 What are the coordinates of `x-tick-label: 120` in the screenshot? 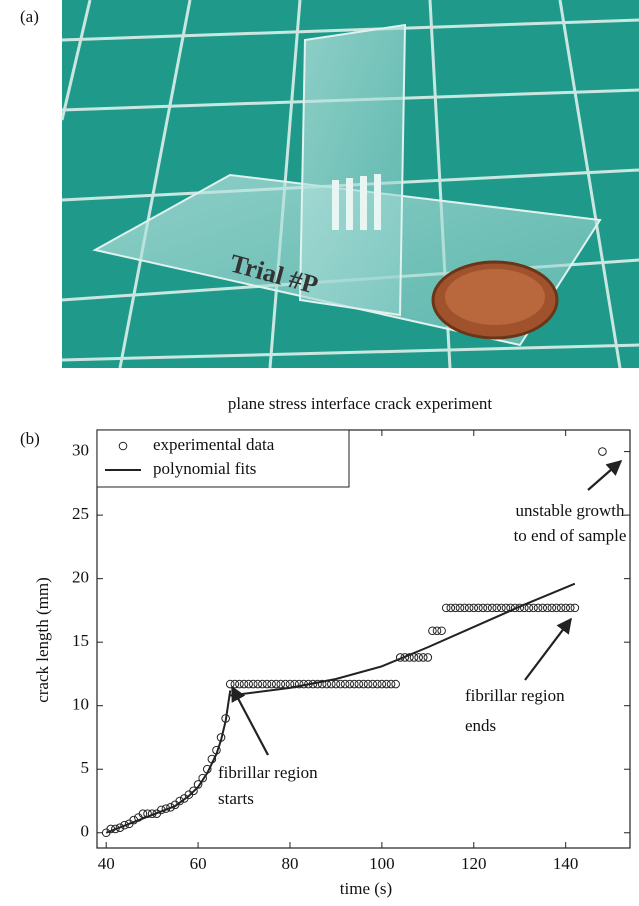 It's located at (474, 863).